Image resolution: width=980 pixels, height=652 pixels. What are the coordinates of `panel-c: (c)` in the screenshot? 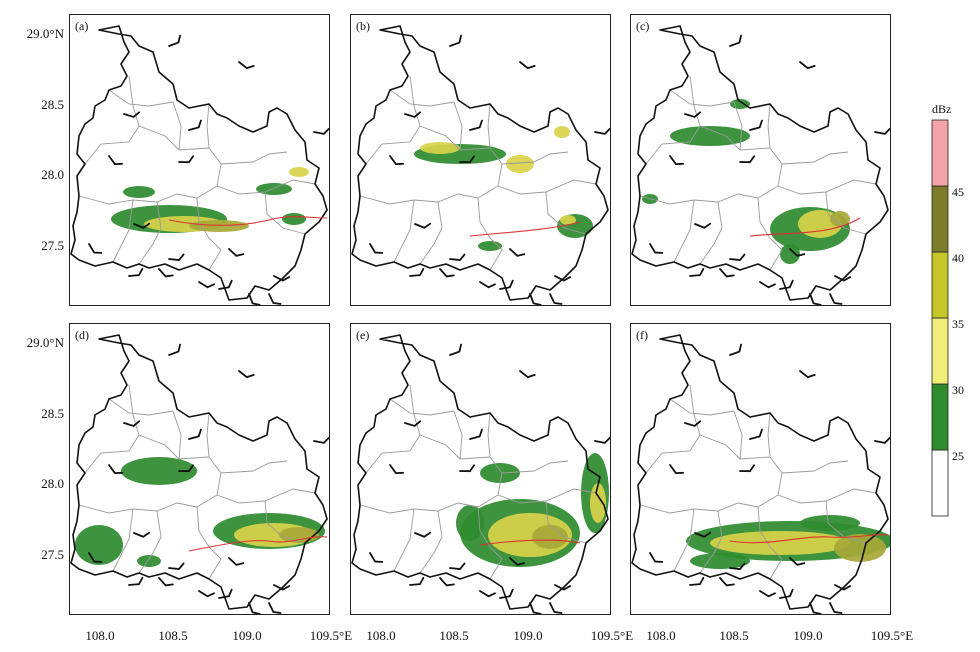 It's located at (760, 160).